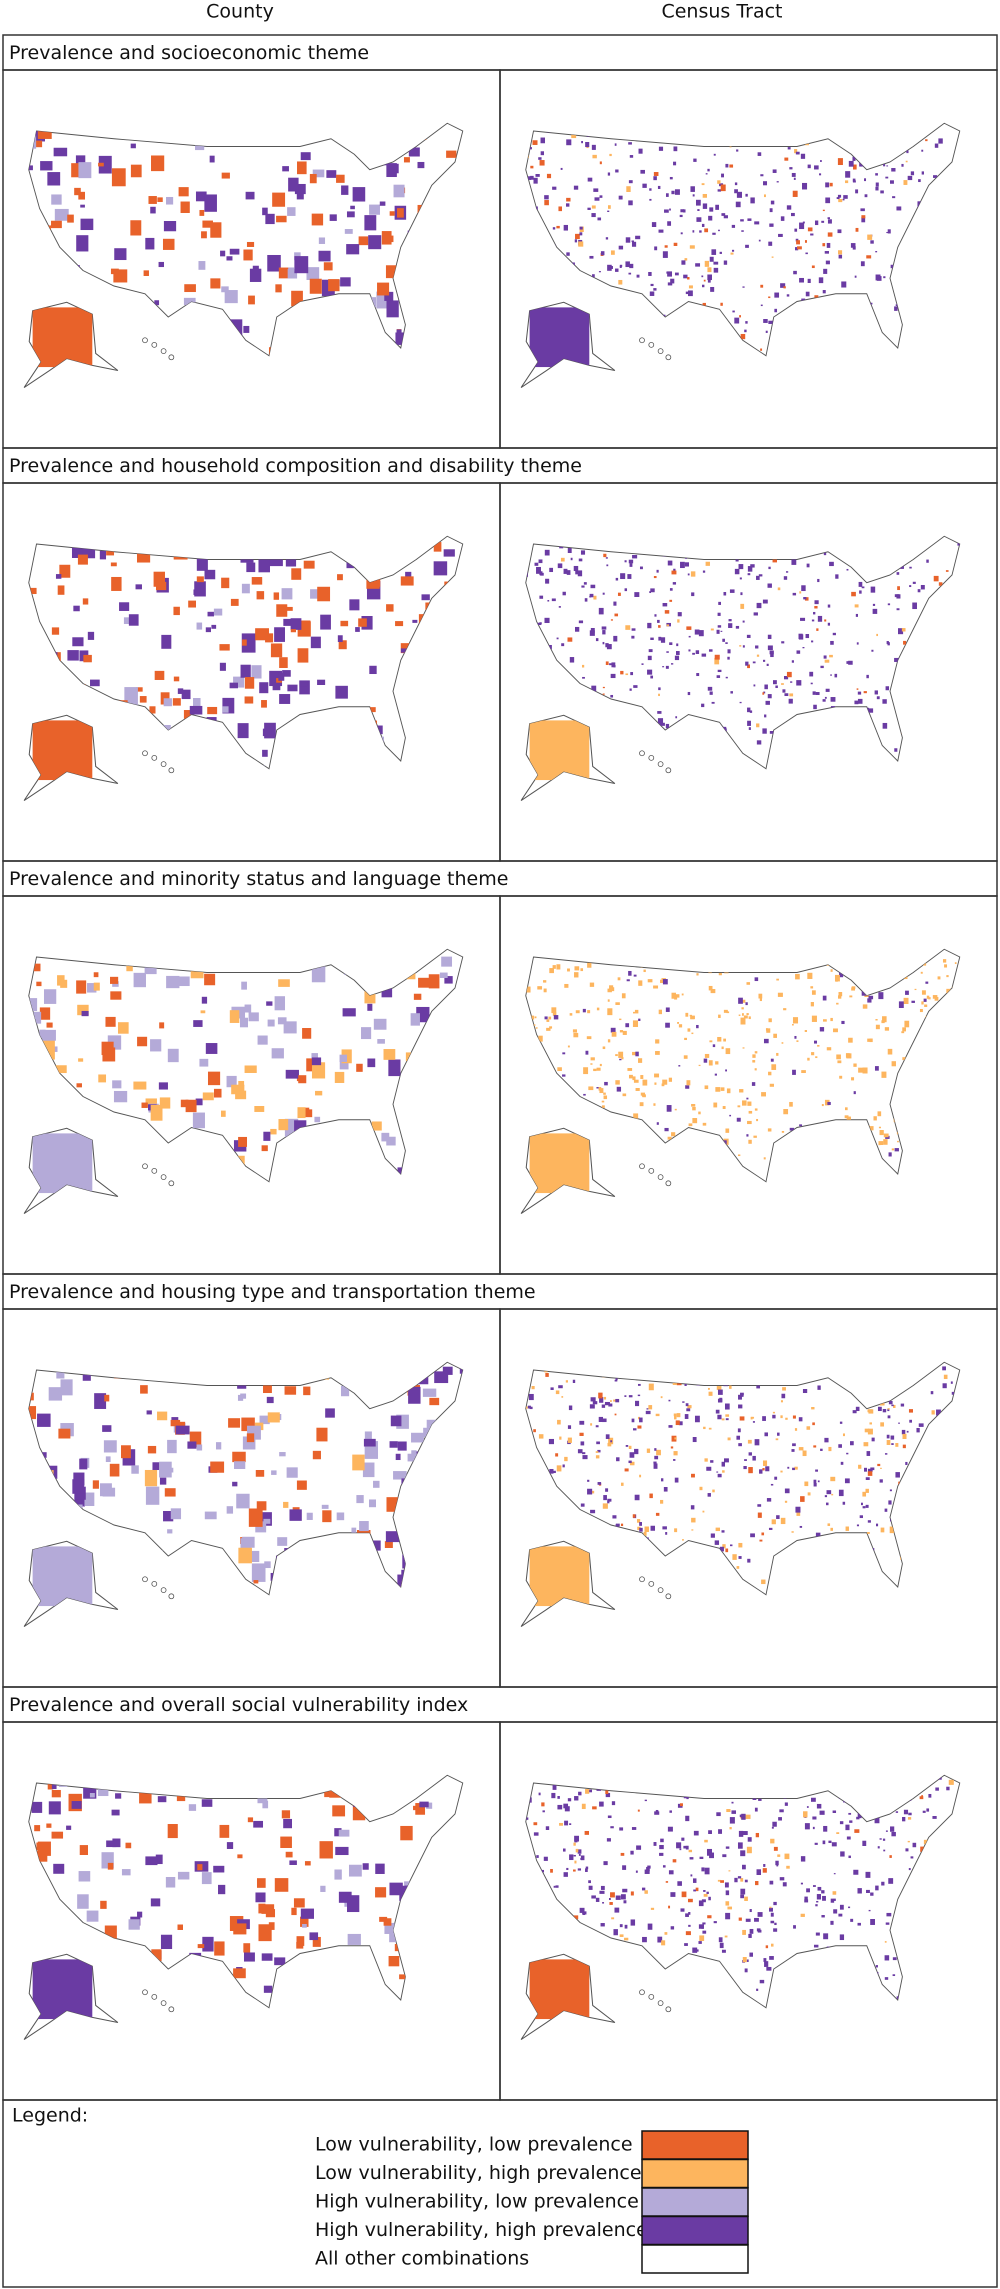  Describe the element at coordinates (742, 652) in the screenshot. I see `map-outline` at that location.